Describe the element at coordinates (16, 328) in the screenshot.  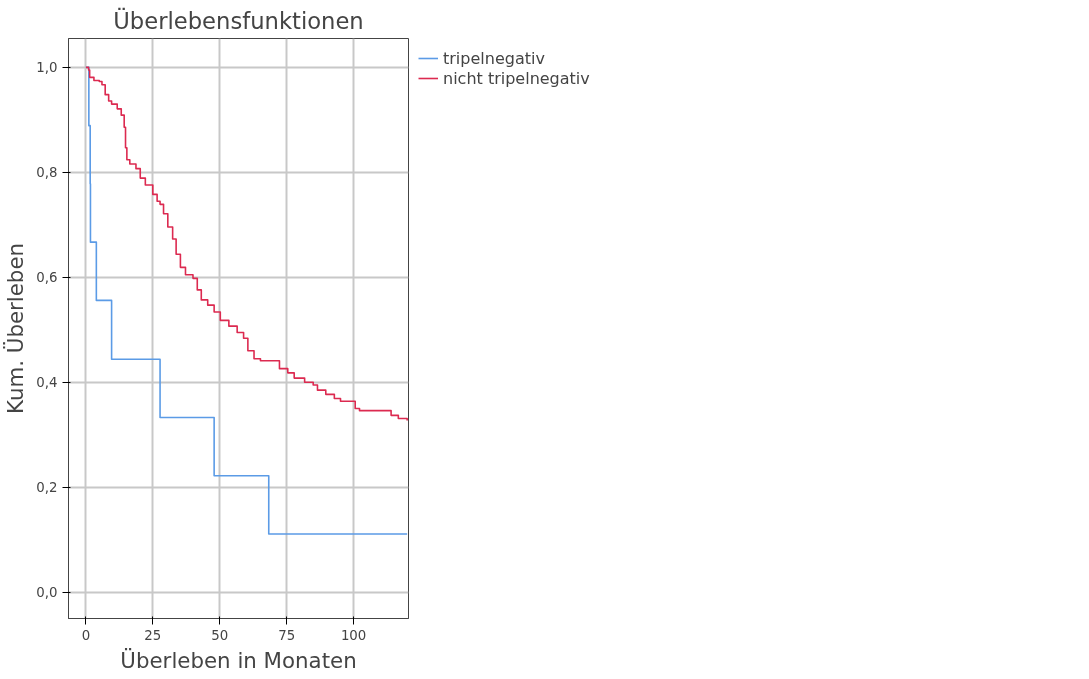
I see `y-axis-title: Kum. Überleben` at that location.